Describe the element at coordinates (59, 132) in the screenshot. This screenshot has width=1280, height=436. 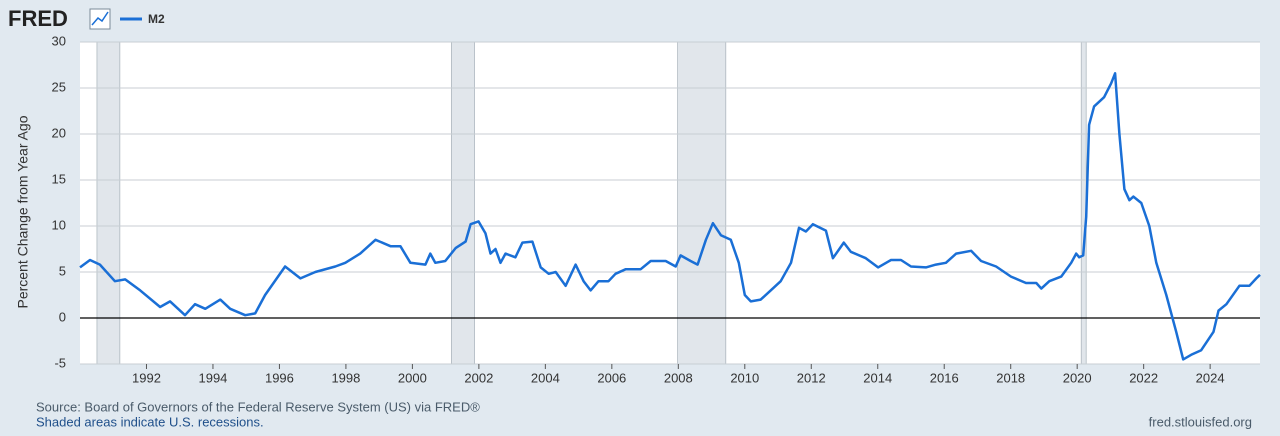
I see `y-tick-label: 20` at that location.